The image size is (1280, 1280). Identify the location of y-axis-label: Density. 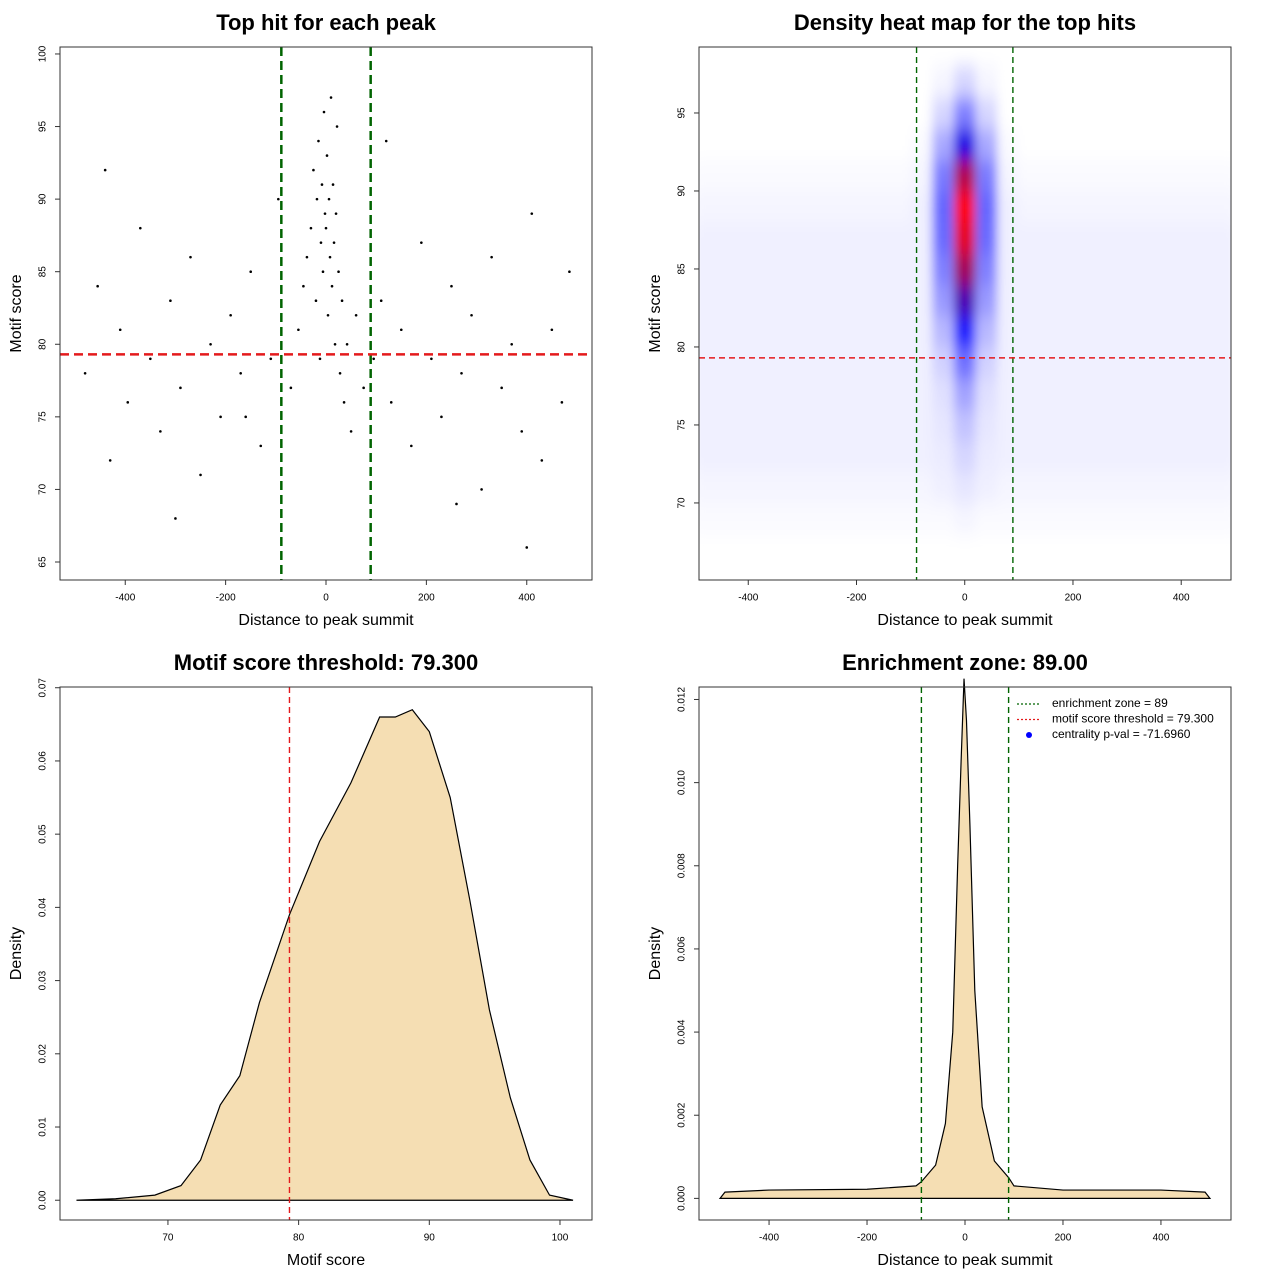
(655, 953).